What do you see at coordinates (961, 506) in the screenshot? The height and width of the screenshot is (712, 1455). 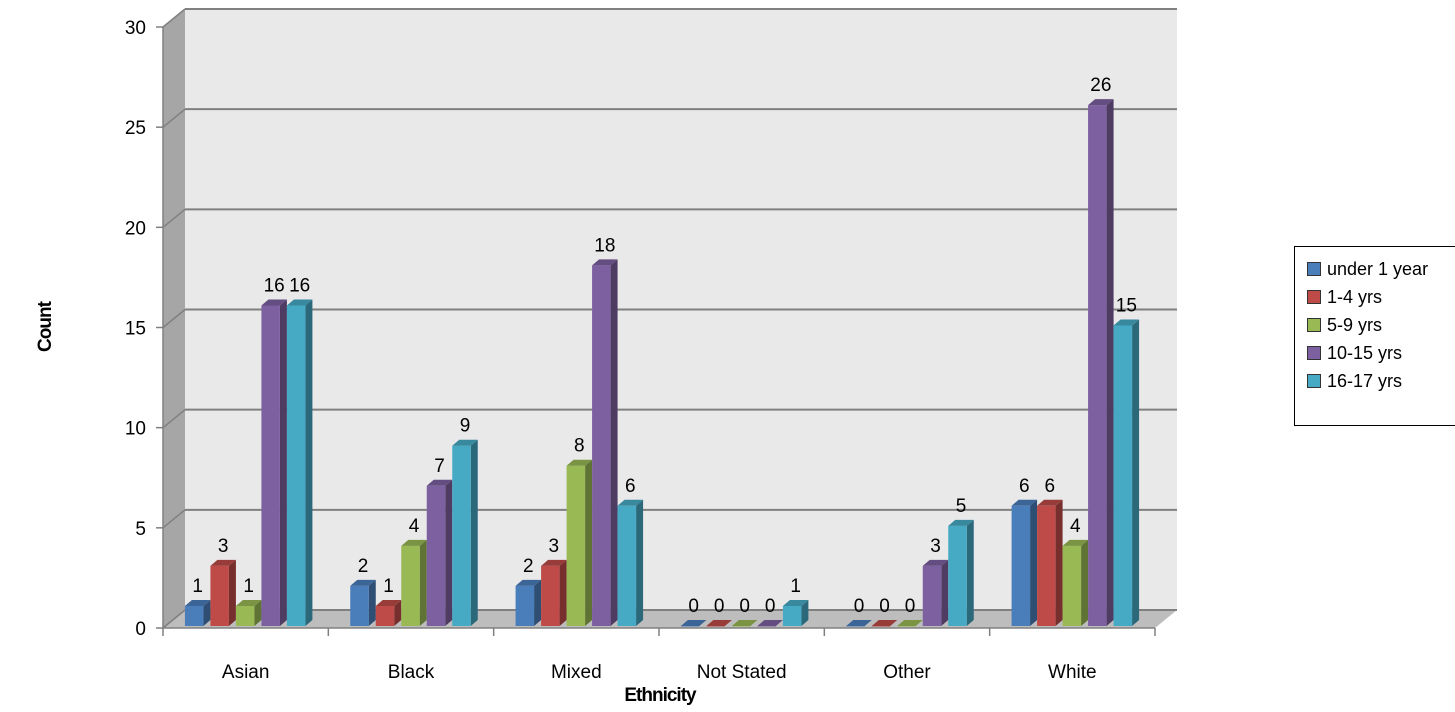 I see `data-label: 5` at bounding box center [961, 506].